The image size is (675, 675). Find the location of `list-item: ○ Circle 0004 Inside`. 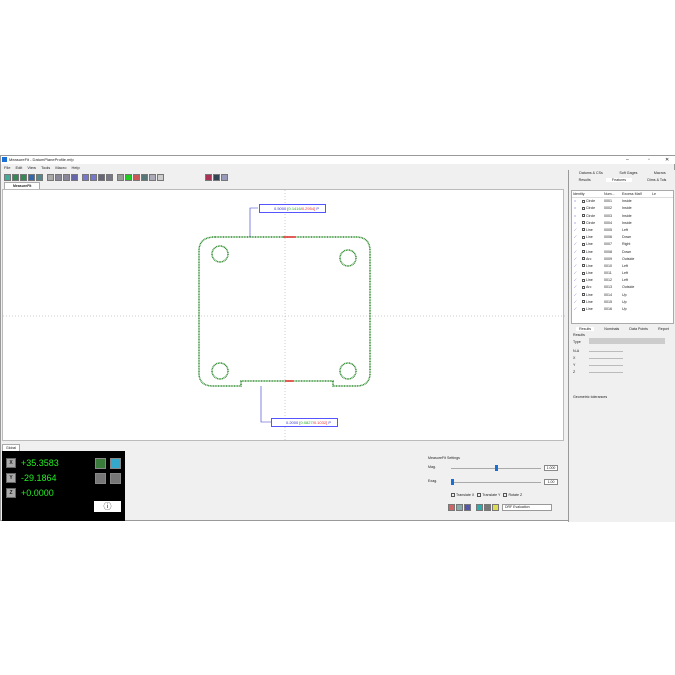

list-item: ○ Circle 0004 Inside is located at coordinates (622, 223).